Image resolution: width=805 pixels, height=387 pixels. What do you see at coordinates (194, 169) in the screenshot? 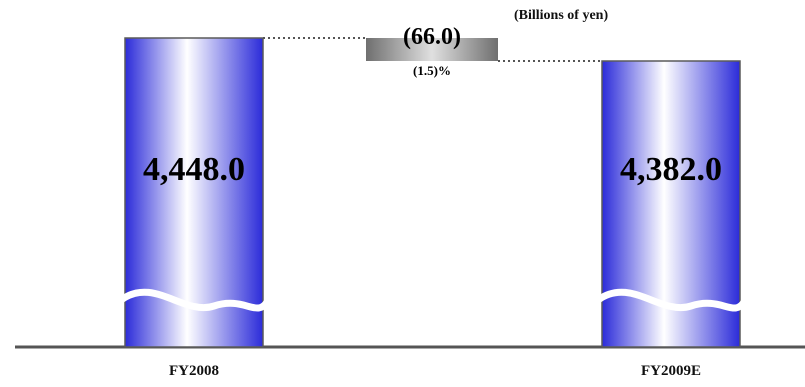
I see `bar-value-label-fy2008: 4,448.0` at bounding box center [194, 169].